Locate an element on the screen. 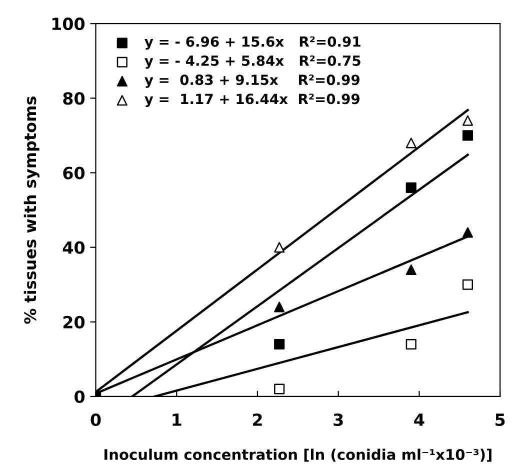  x-tick-label: 5 is located at coordinates (500, 420).